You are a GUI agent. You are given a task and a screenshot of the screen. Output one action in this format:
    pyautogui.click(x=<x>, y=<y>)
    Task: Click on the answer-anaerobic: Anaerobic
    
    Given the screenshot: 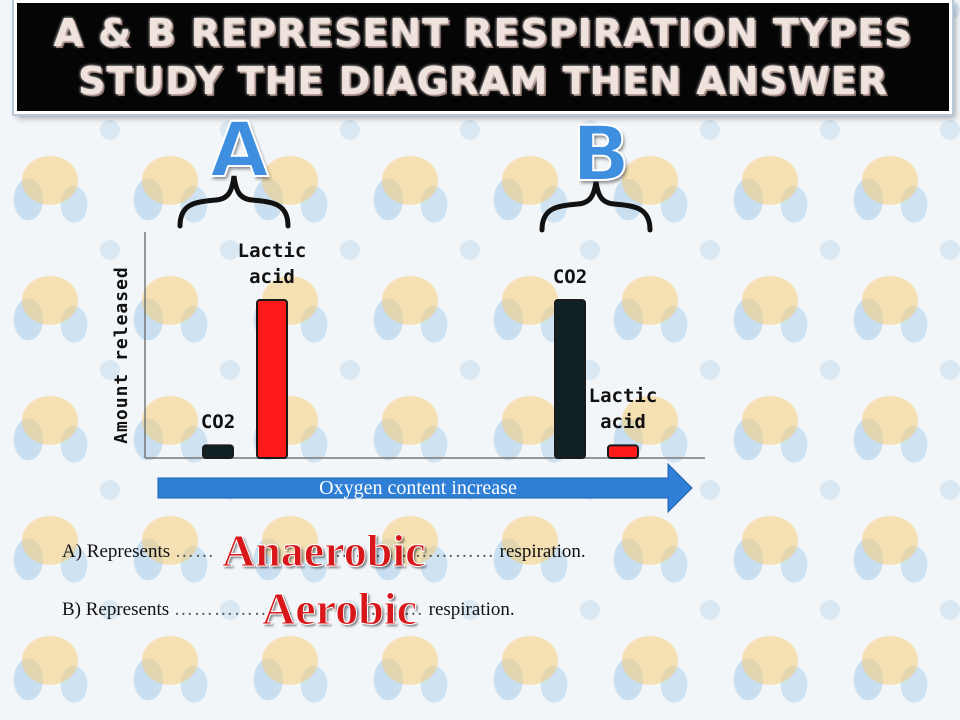 What is the action you would take?
    pyautogui.click(x=324, y=550)
    